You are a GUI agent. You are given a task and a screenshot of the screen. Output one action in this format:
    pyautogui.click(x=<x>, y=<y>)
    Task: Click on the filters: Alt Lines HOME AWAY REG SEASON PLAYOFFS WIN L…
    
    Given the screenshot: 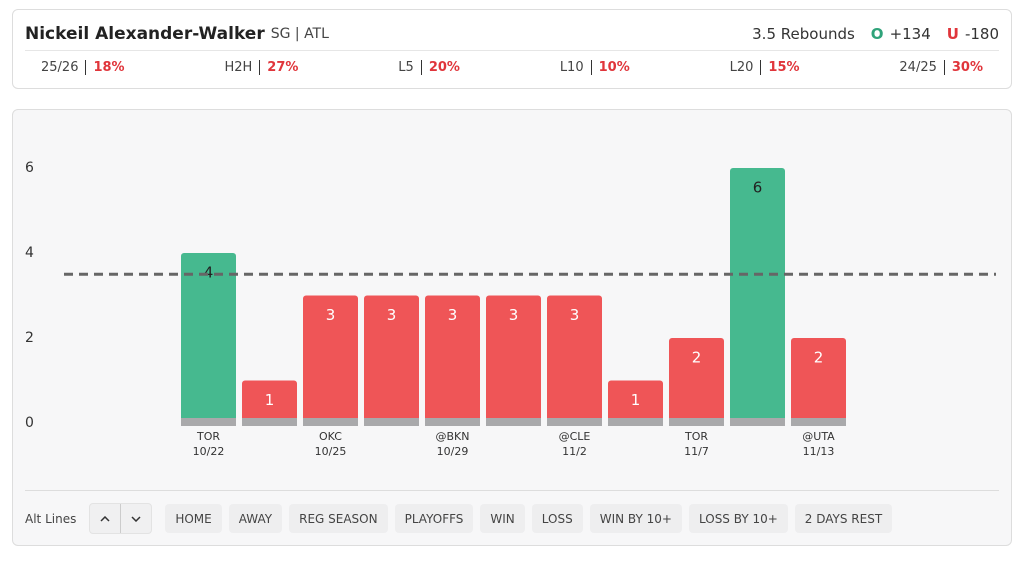 What is the action you would take?
    pyautogui.click(x=459, y=518)
    